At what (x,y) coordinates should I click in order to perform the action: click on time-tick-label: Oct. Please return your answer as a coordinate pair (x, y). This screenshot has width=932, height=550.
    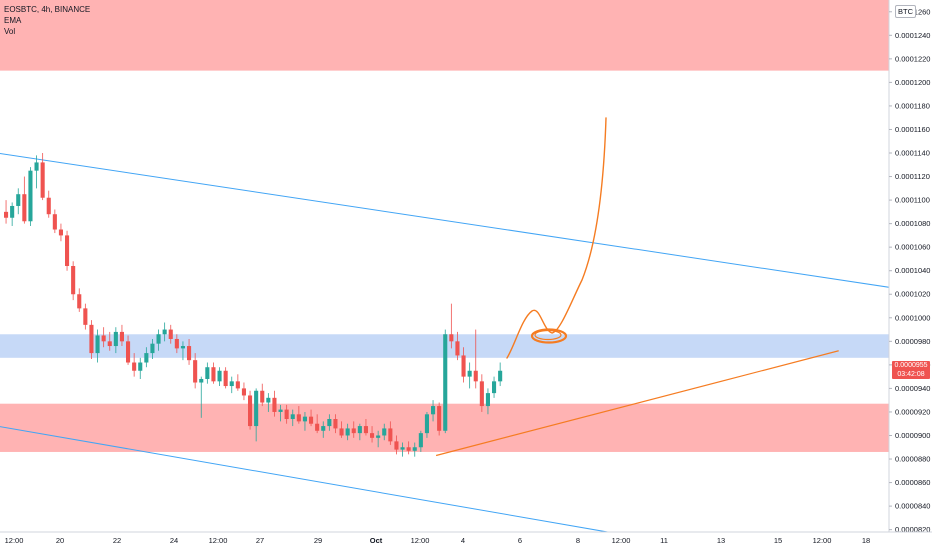
    Looking at the image, I should click on (376, 540).